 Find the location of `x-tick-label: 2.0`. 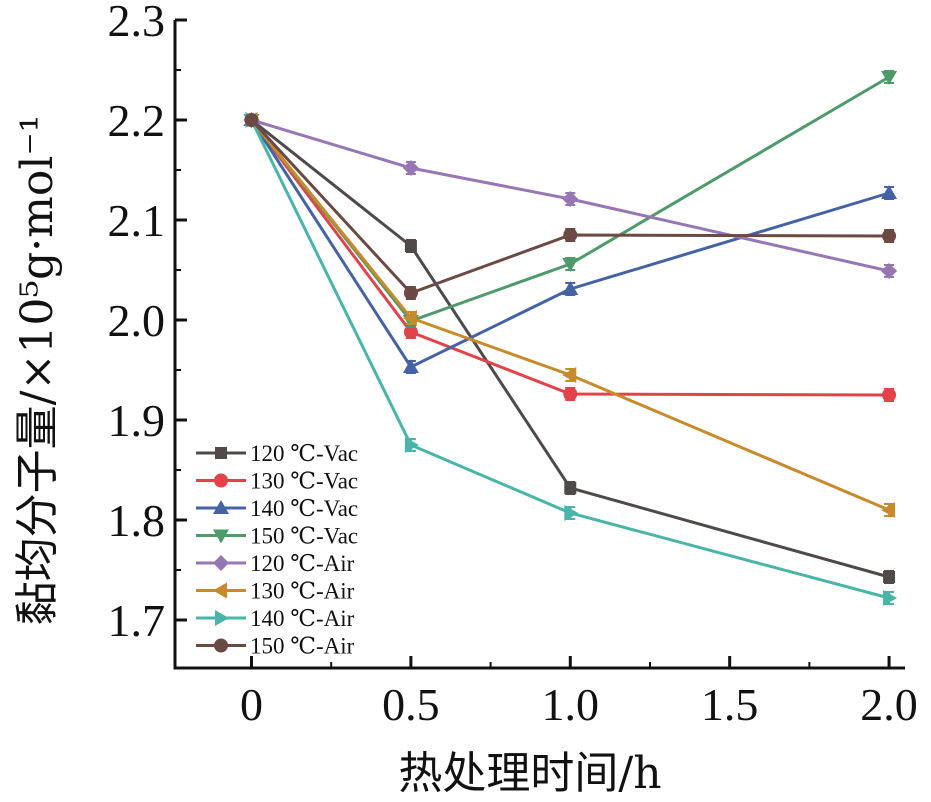

x-tick-label: 2.0 is located at coordinates (889, 704).